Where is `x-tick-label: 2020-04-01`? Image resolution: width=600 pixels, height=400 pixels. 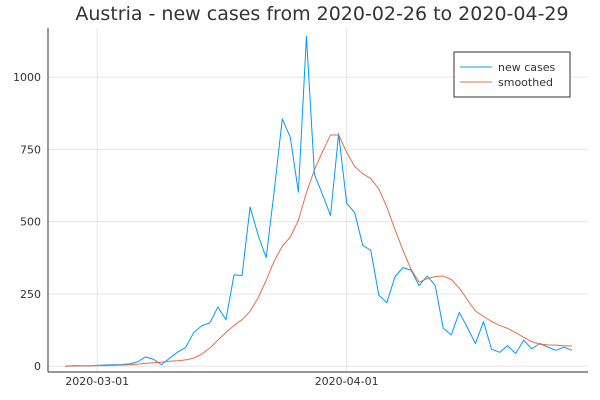
x-tick-label: 2020-04-01 is located at coordinates (347, 381).